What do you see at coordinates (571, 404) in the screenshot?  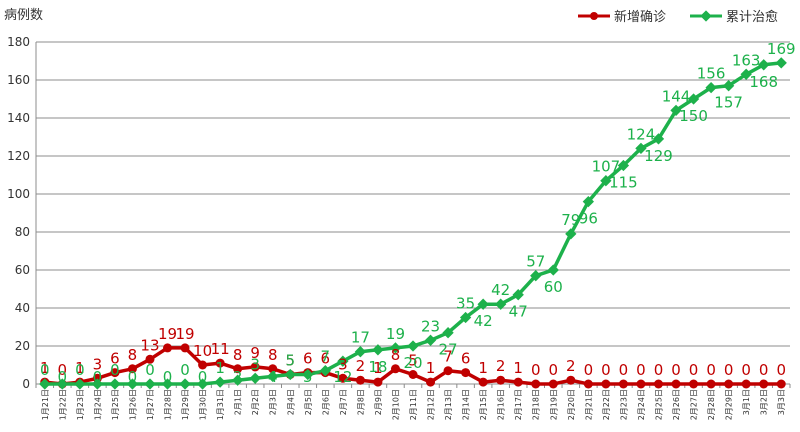 I see `x-tick-label: 2月20日` at bounding box center [571, 404].